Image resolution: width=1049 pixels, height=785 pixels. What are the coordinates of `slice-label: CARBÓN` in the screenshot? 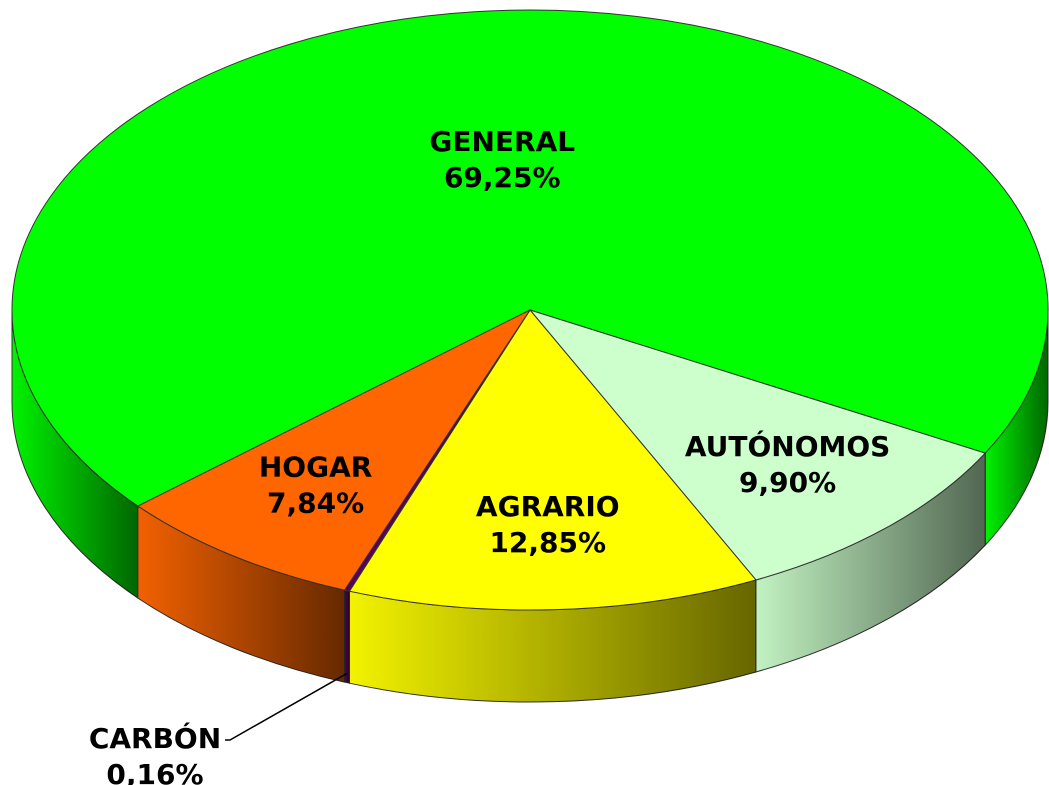 It's located at (155, 738).